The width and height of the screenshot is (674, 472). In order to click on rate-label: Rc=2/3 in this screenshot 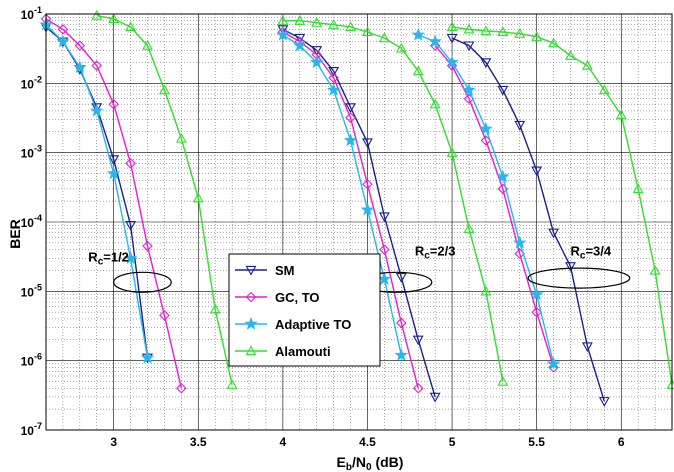, I will do `click(435, 252)`.